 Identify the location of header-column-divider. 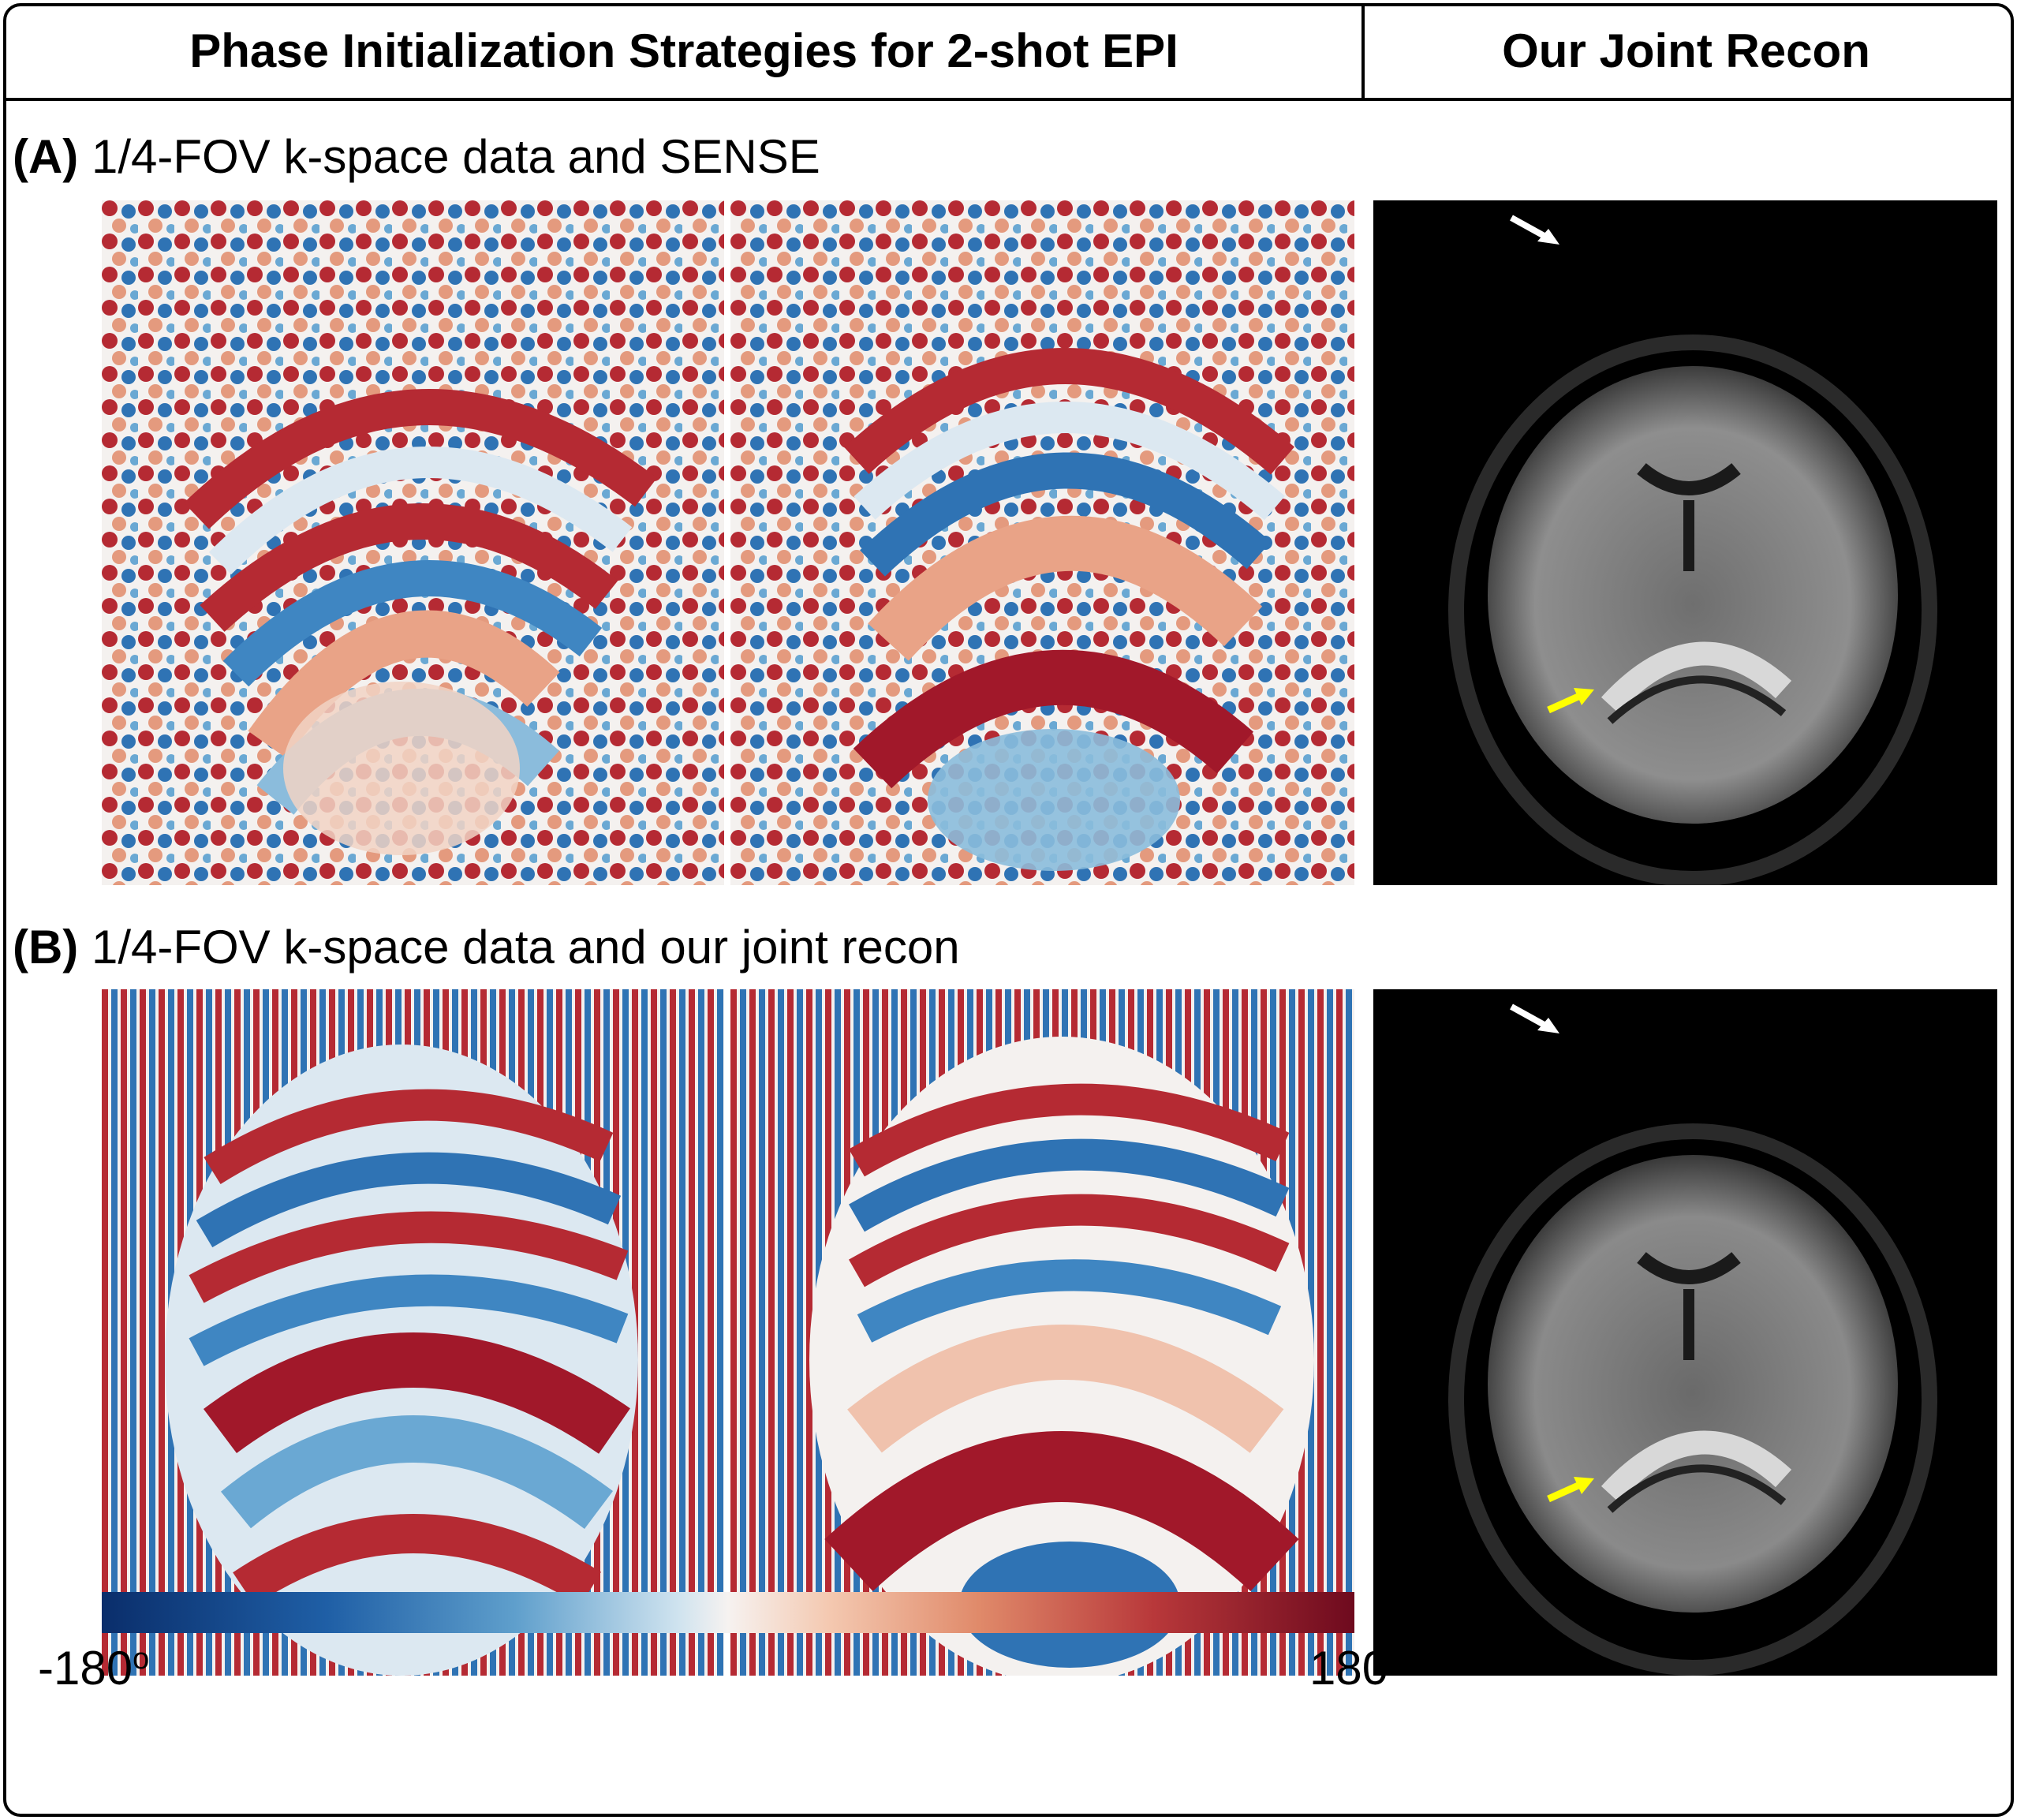
(1363, 52).